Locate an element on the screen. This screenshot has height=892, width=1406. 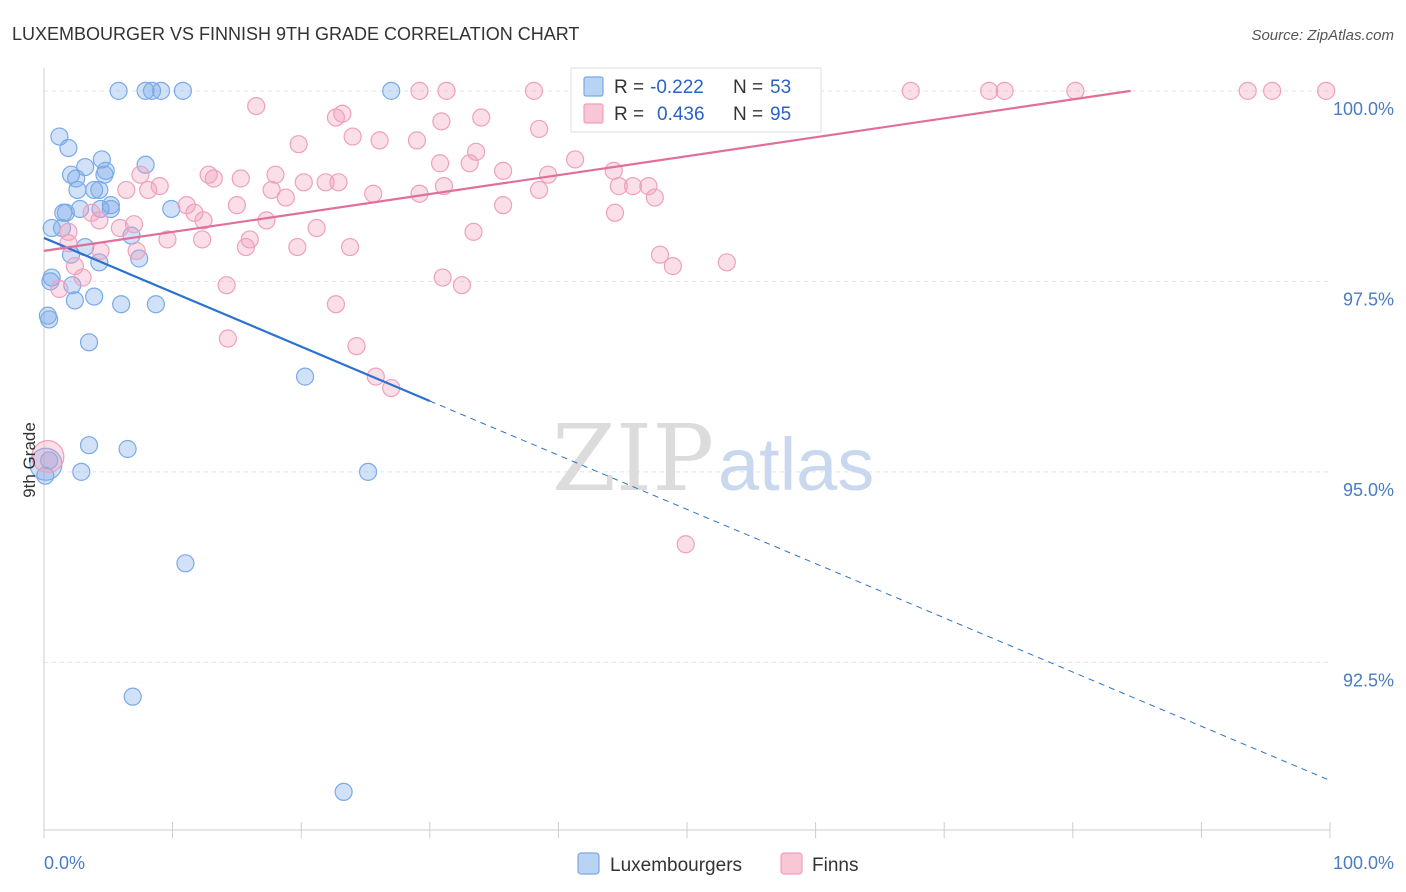
stats-n-value-0: 53 is located at coordinates (780, 87).